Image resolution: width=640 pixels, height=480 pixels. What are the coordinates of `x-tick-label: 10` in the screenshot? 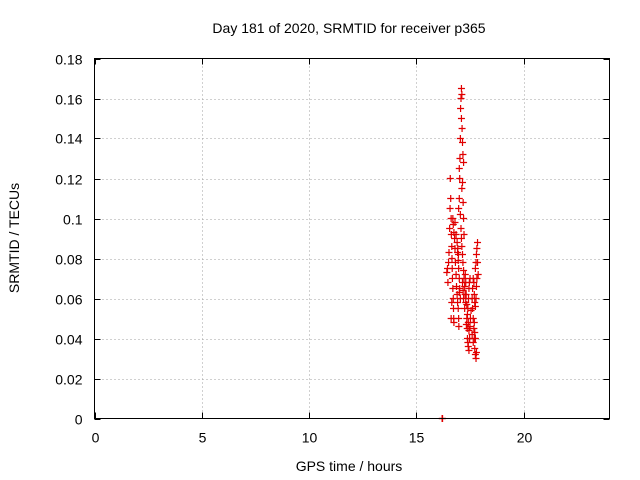 It's located at (310, 438).